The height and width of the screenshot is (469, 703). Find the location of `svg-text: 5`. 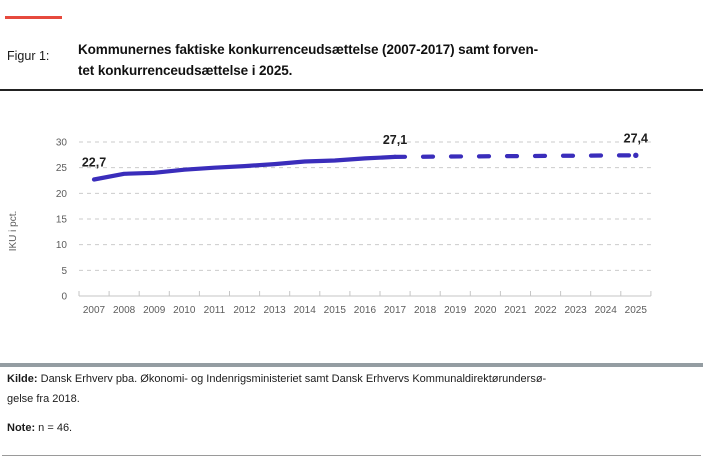

svg-text: 5 is located at coordinates (64, 271).